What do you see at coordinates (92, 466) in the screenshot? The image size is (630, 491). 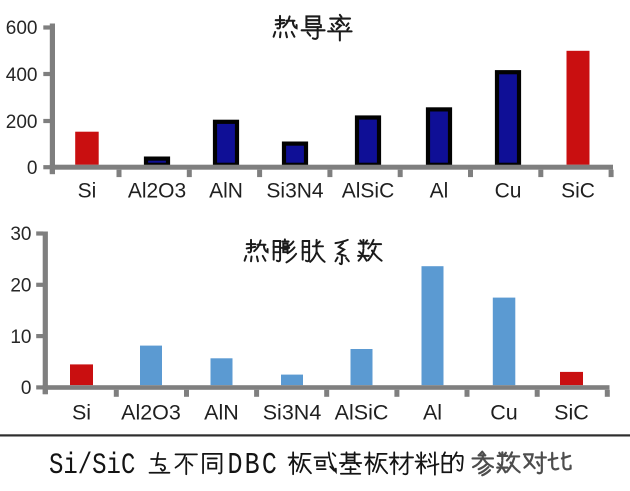 I see `svg-text: Si/SiC` at bounding box center [92, 466].